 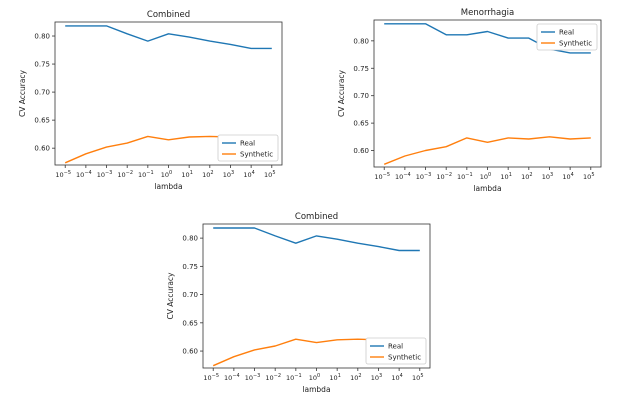 What do you see at coordinates (487, 150) in the screenshot?
I see `series-line-synthetic` at bounding box center [487, 150].